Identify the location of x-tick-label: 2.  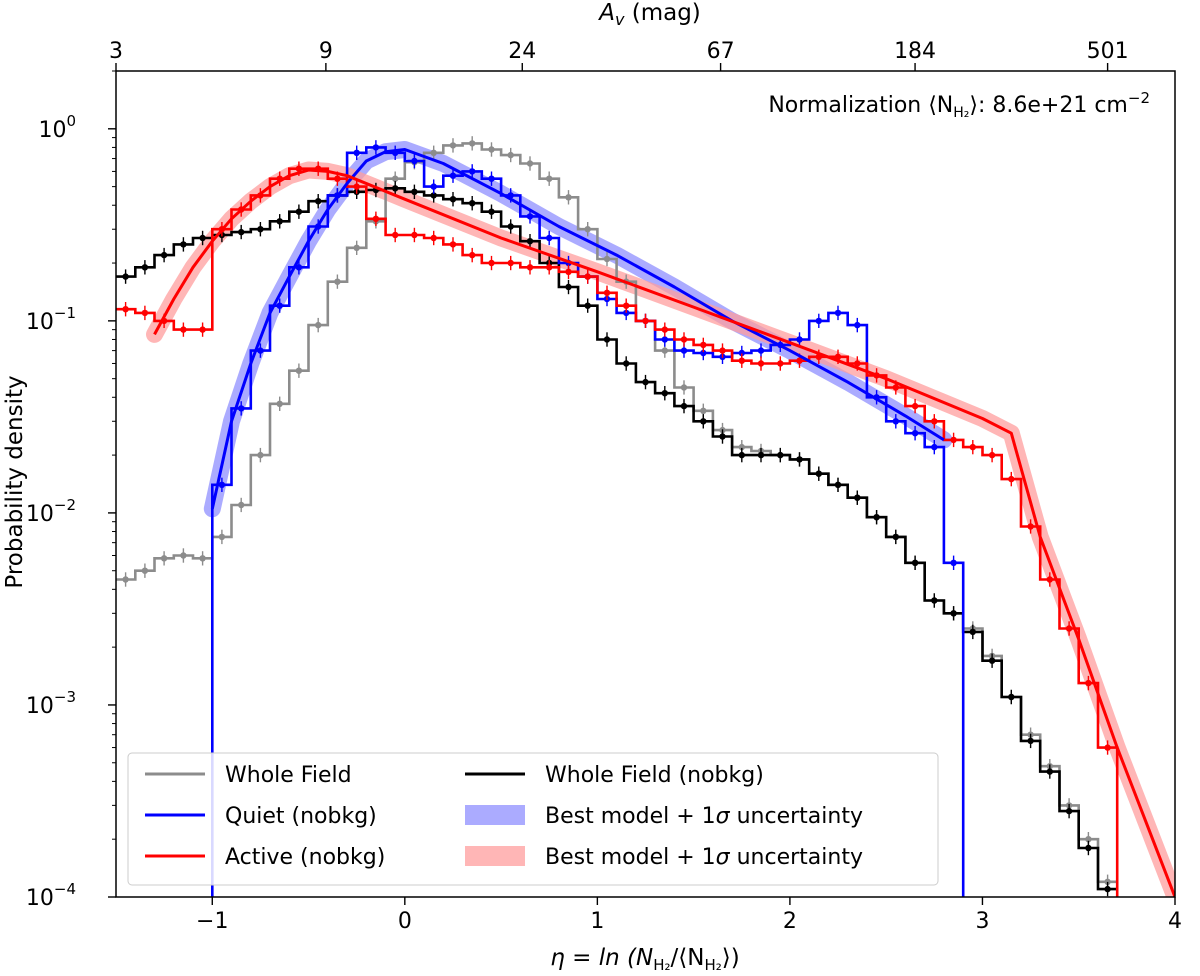
(790, 921).